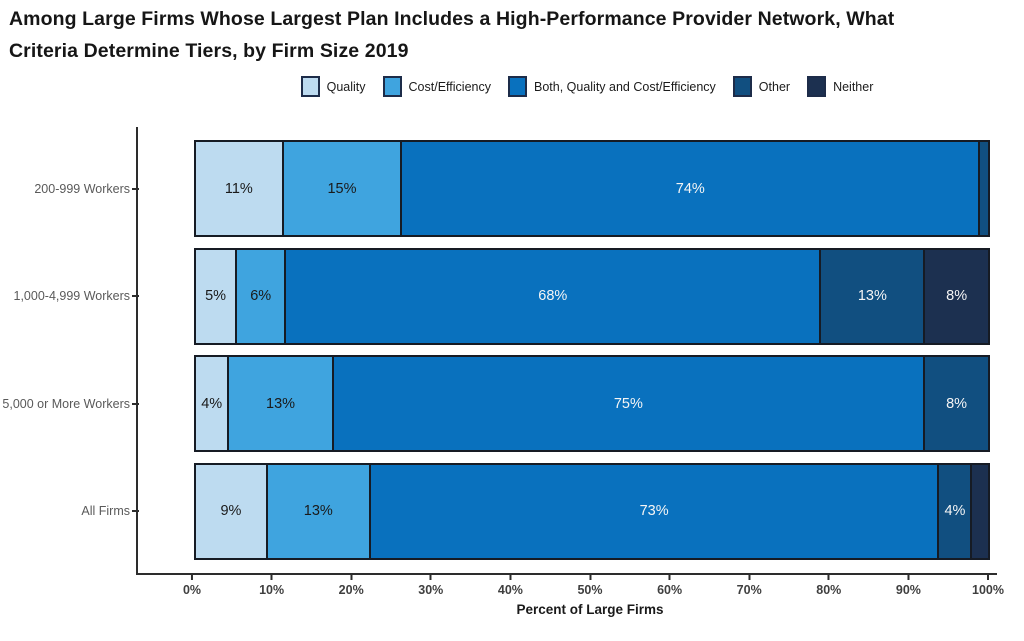  I want to click on category-label: 200-999 Workers, so click(82, 188).